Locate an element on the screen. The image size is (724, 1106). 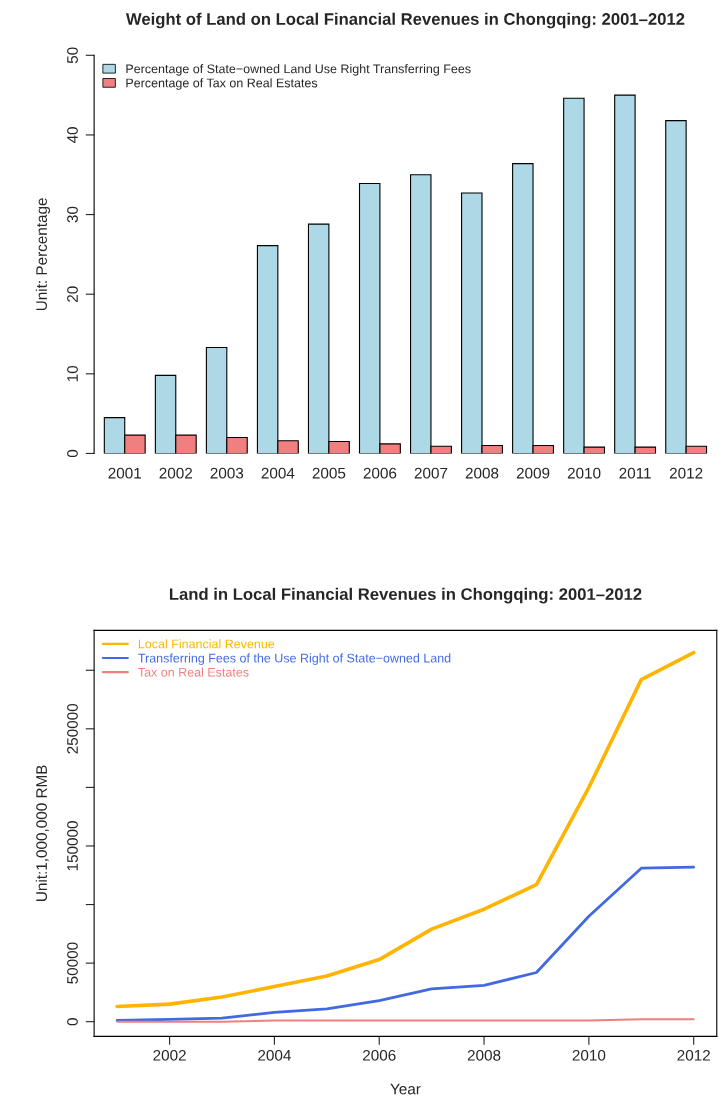
y-tick-label: 250000 is located at coordinates (72, 728).